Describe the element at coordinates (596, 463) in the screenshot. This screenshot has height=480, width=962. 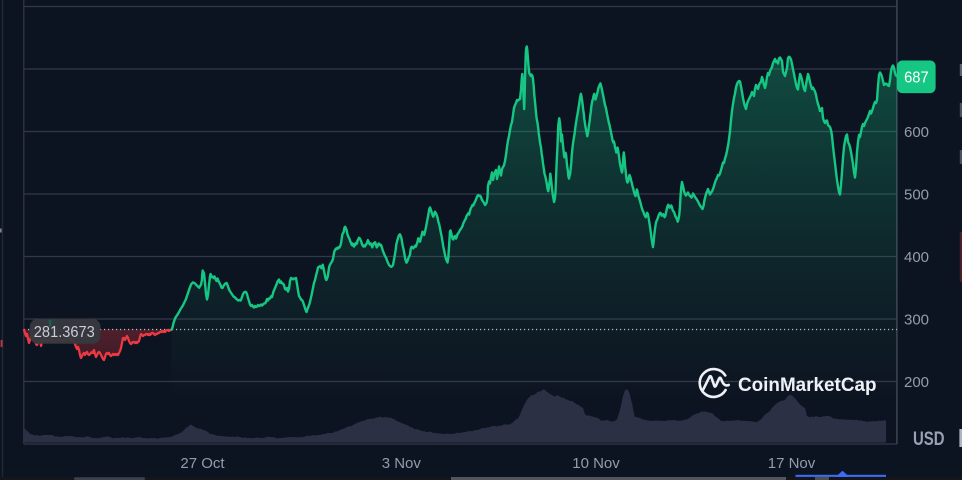
I see `svg-text: 10 Nov` at that location.